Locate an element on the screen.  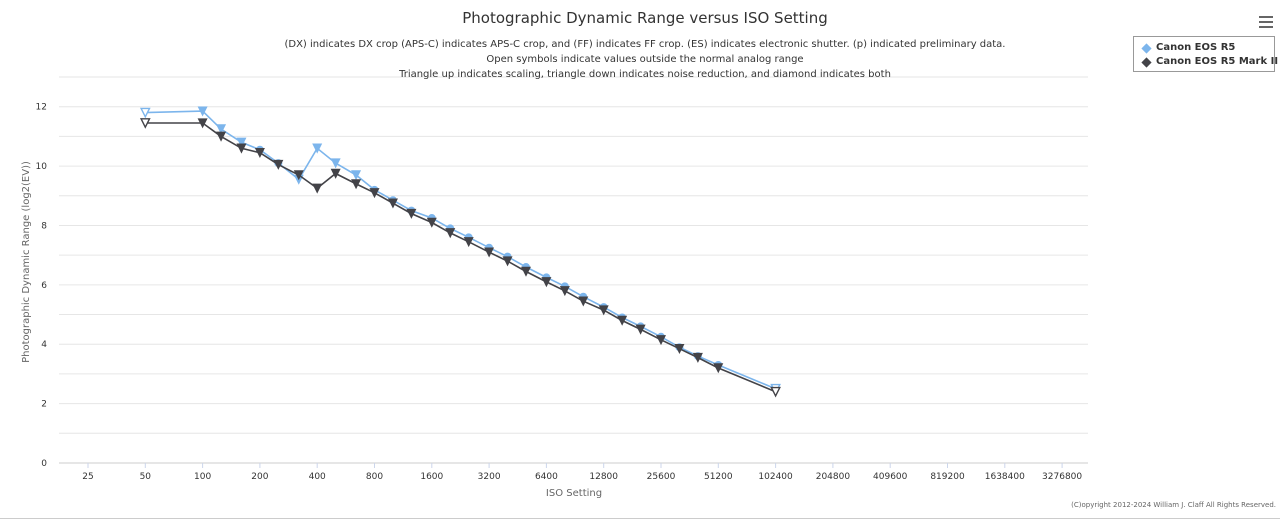
x-tick-label: 3200 is located at coordinates (489, 477).